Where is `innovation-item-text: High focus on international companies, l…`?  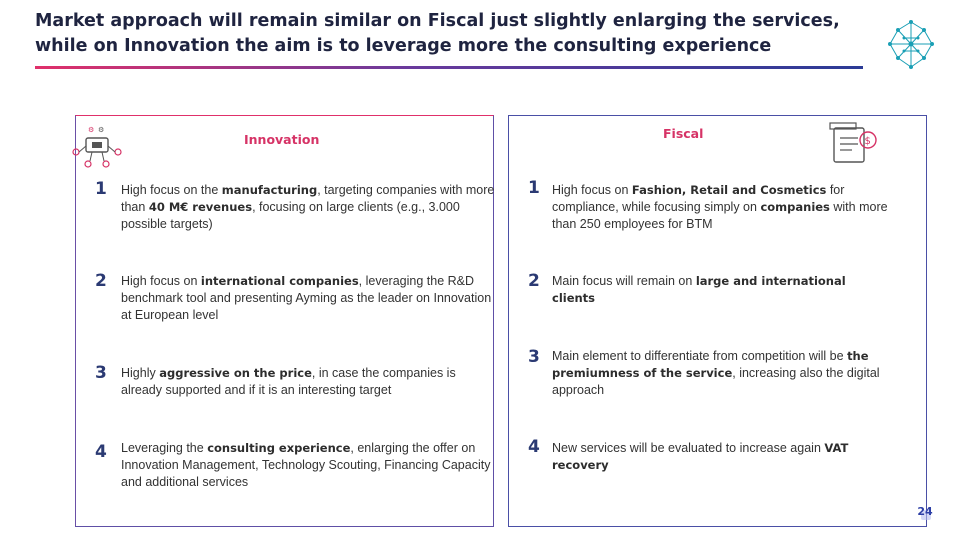 innovation-item-text: High focus on international companies, l… is located at coordinates (306, 298).